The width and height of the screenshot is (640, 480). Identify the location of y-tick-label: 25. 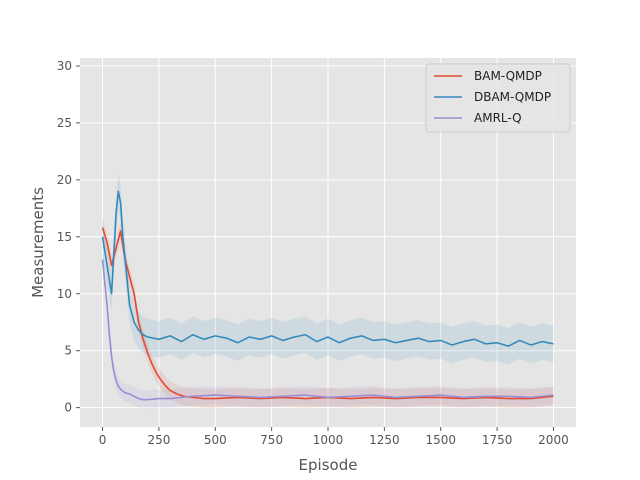
(64, 123).